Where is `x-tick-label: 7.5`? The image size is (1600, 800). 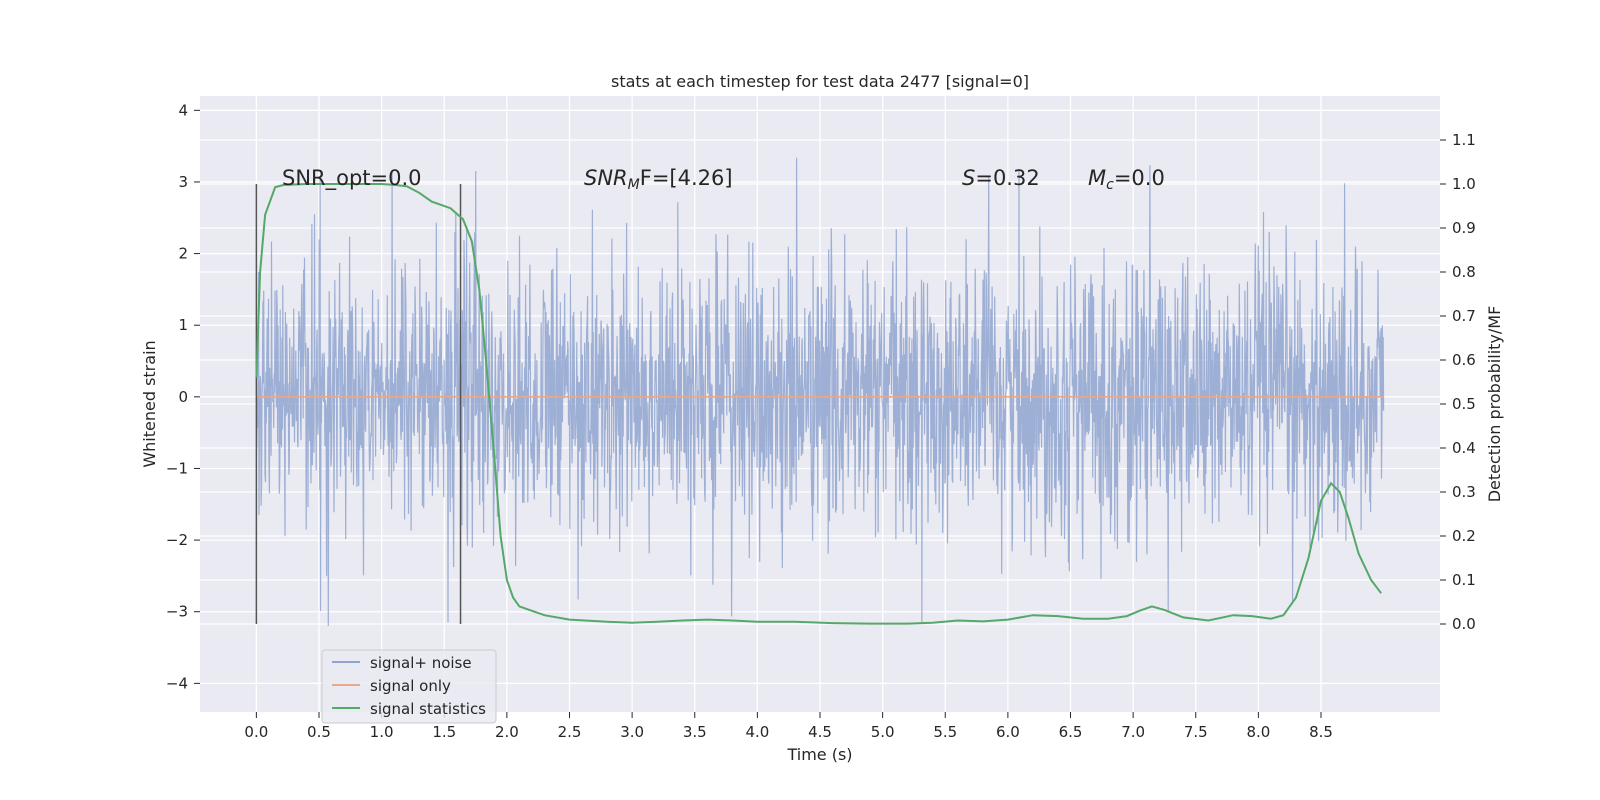
x-tick-label: 7.5 is located at coordinates (1196, 732).